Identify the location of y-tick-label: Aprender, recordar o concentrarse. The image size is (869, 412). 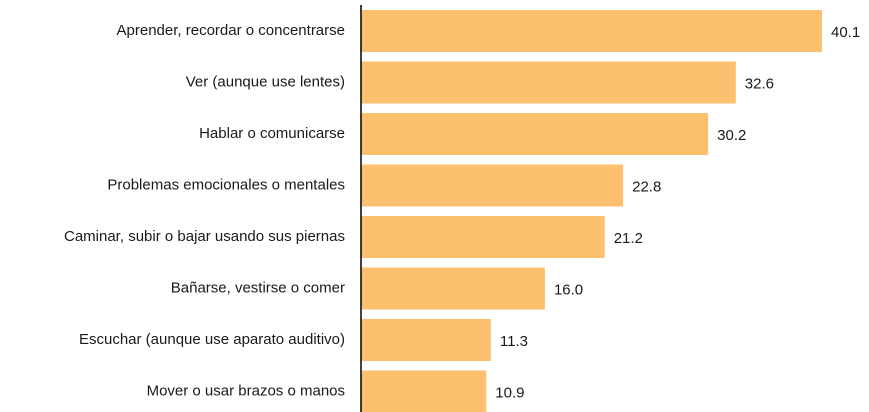
(231, 30).